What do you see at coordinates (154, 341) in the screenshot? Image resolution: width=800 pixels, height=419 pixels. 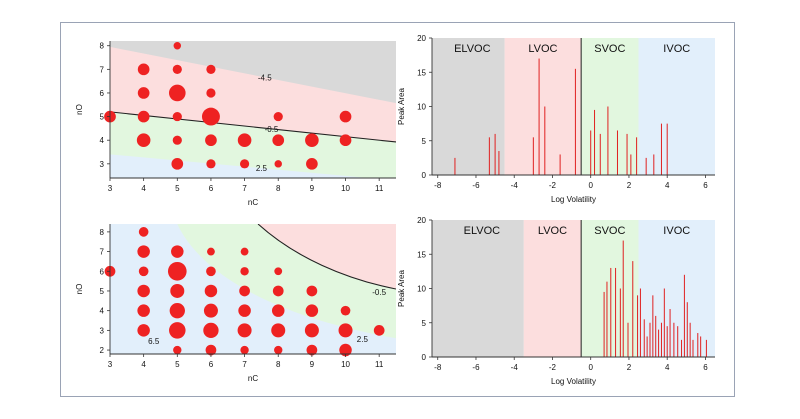 I see `contour-label: 6.5` at bounding box center [154, 341].